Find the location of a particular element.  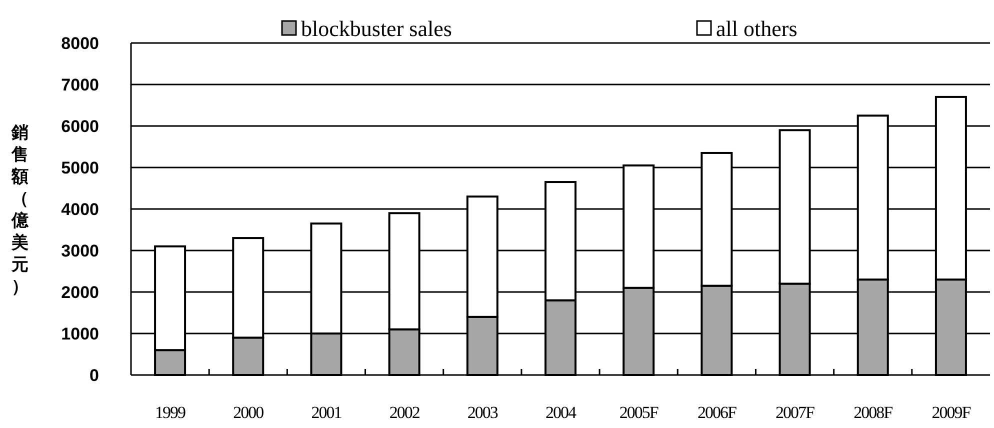

x-tick-label: 2007F is located at coordinates (795, 412).